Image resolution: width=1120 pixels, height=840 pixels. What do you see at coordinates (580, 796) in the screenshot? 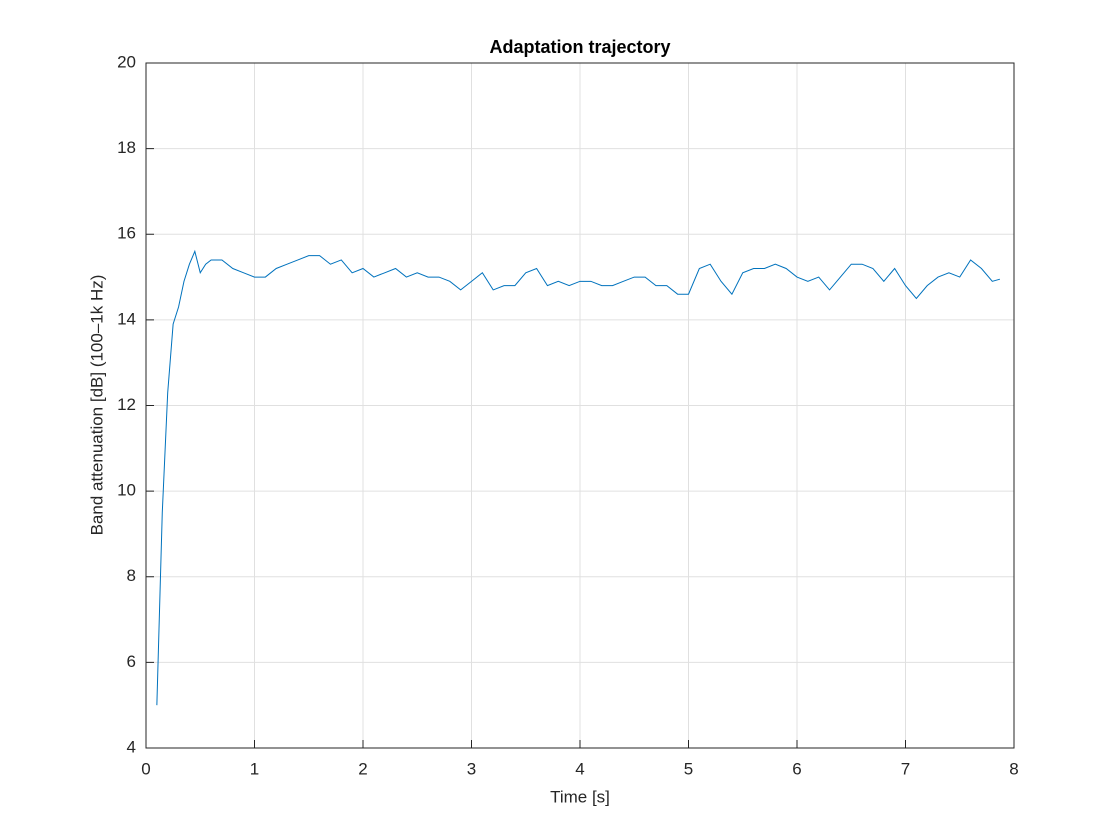
I see `x-axis-label: Time [s]` at bounding box center [580, 796].